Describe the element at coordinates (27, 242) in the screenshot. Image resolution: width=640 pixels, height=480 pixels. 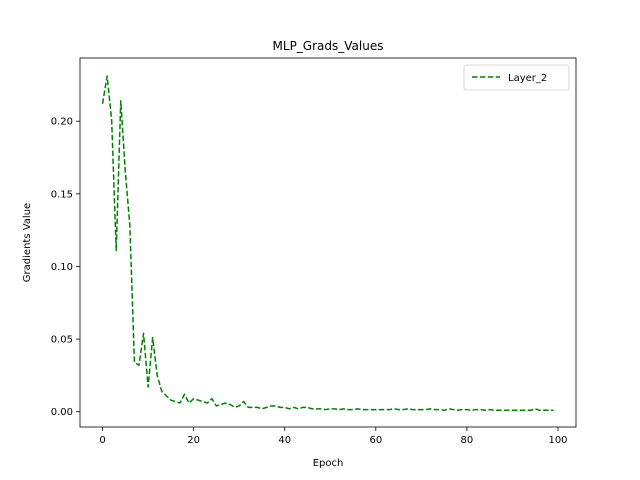
I see `y-axis-label: Gradients Value` at that location.